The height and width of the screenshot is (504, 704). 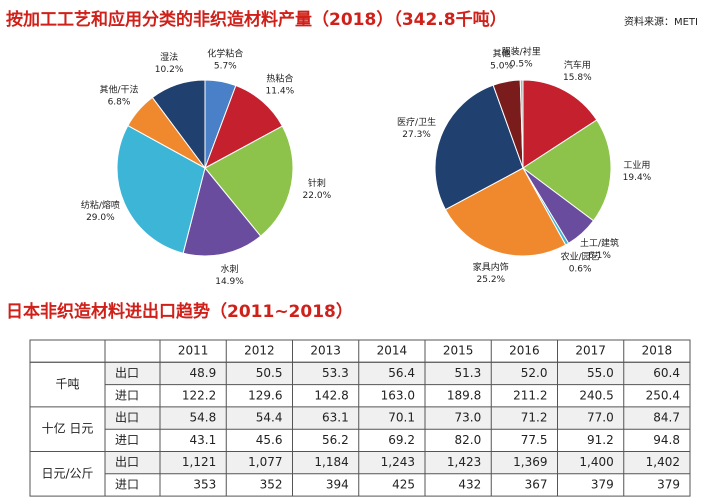 What do you see at coordinates (203, 440) in the screenshot?
I see `cell-value: 43.1` at bounding box center [203, 440].